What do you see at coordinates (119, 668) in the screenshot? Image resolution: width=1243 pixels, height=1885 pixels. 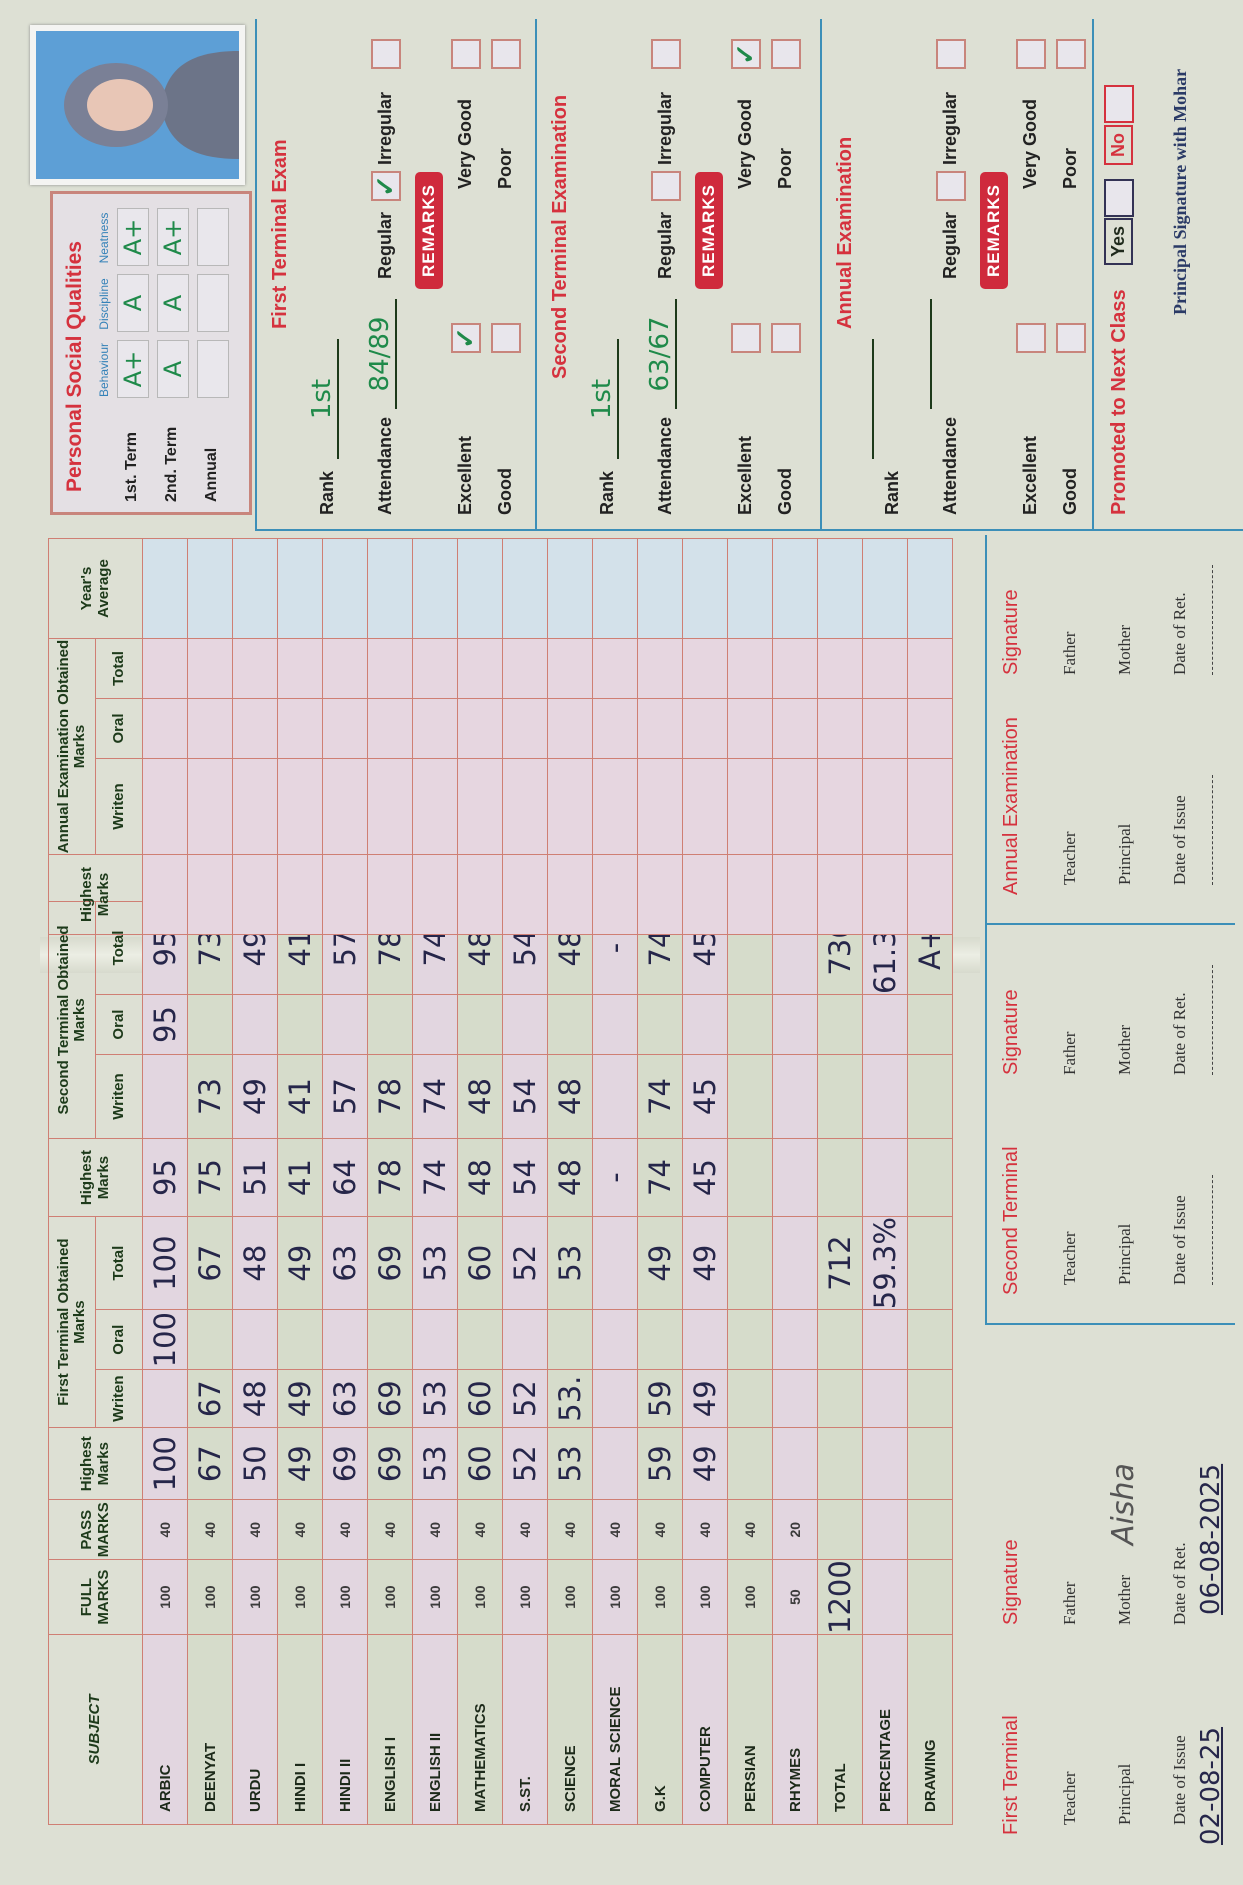 I see `annual-total-header: Total` at bounding box center [119, 668].